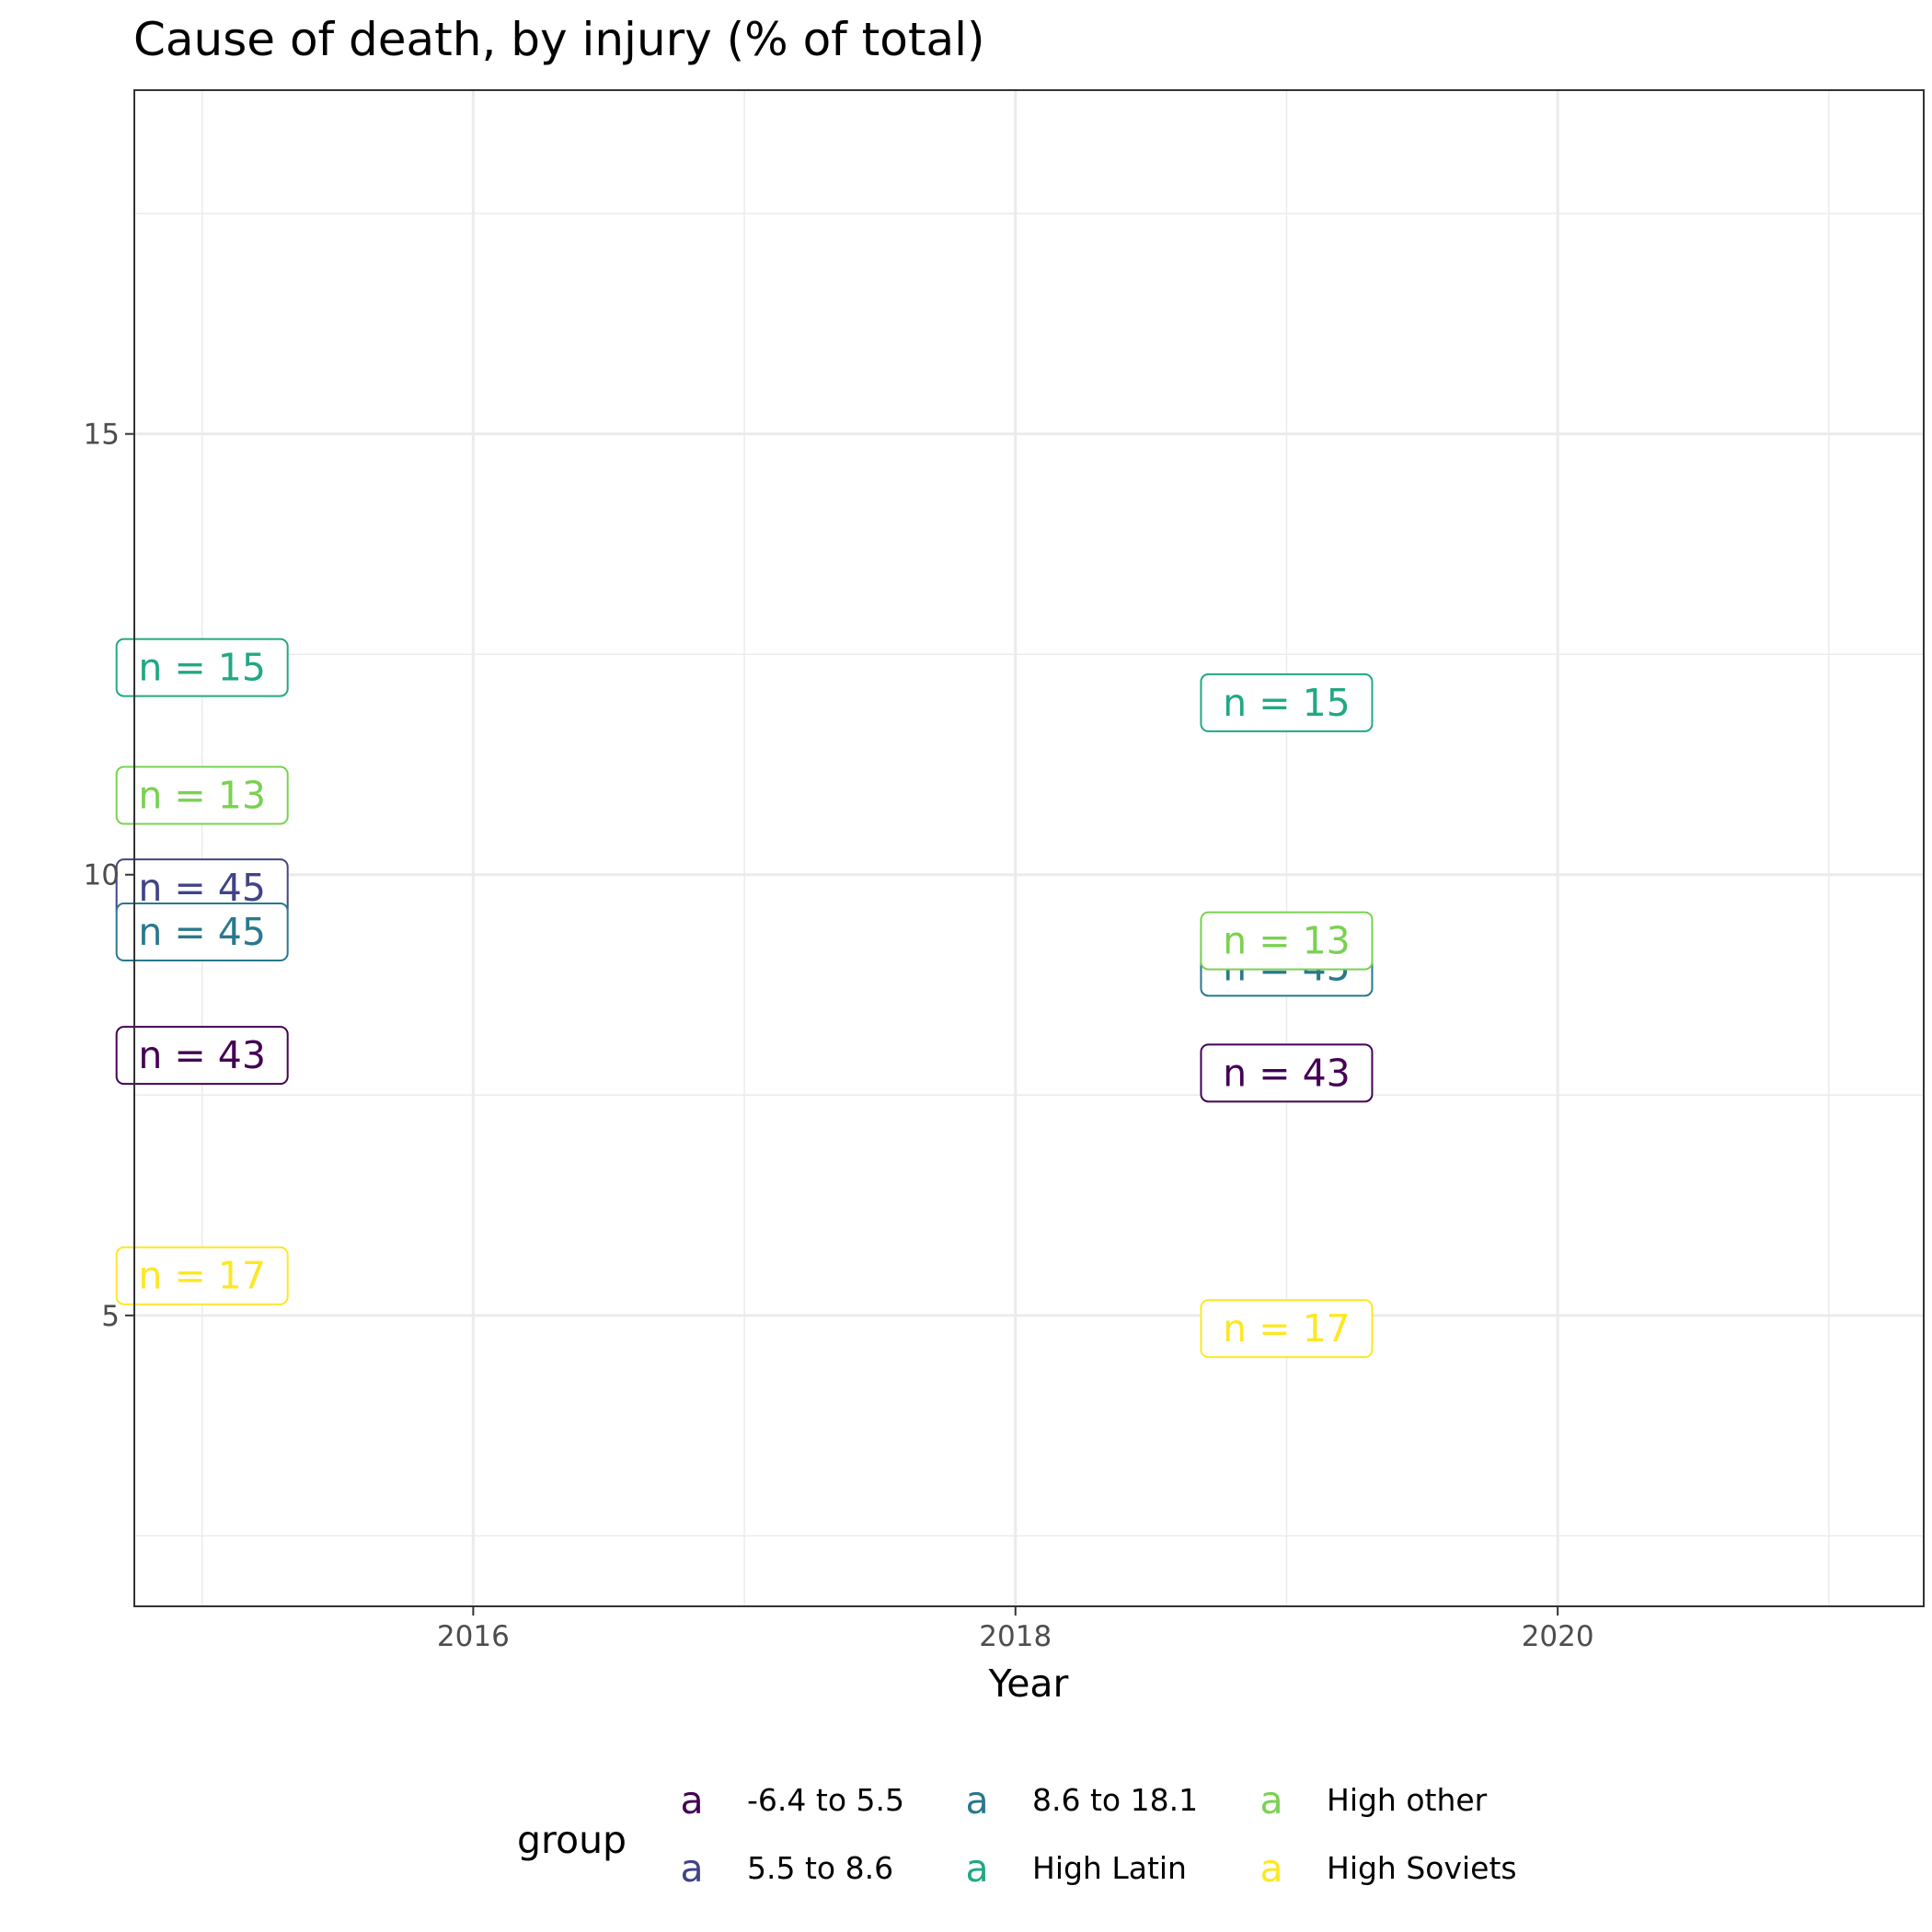 The width and height of the screenshot is (1932, 1932). Describe the element at coordinates (102, 435) in the screenshot. I see `y-tick-label: 15` at that location.